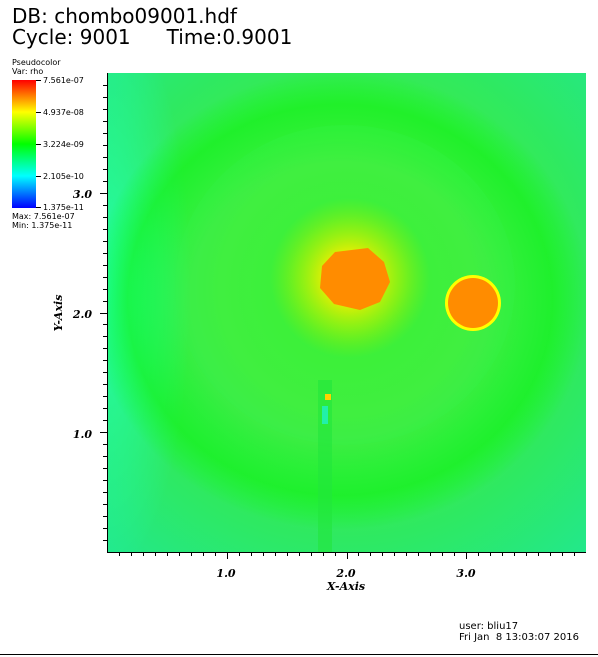  Describe the element at coordinates (325, 415) in the screenshot. I see `small-spot-lower` at that location.